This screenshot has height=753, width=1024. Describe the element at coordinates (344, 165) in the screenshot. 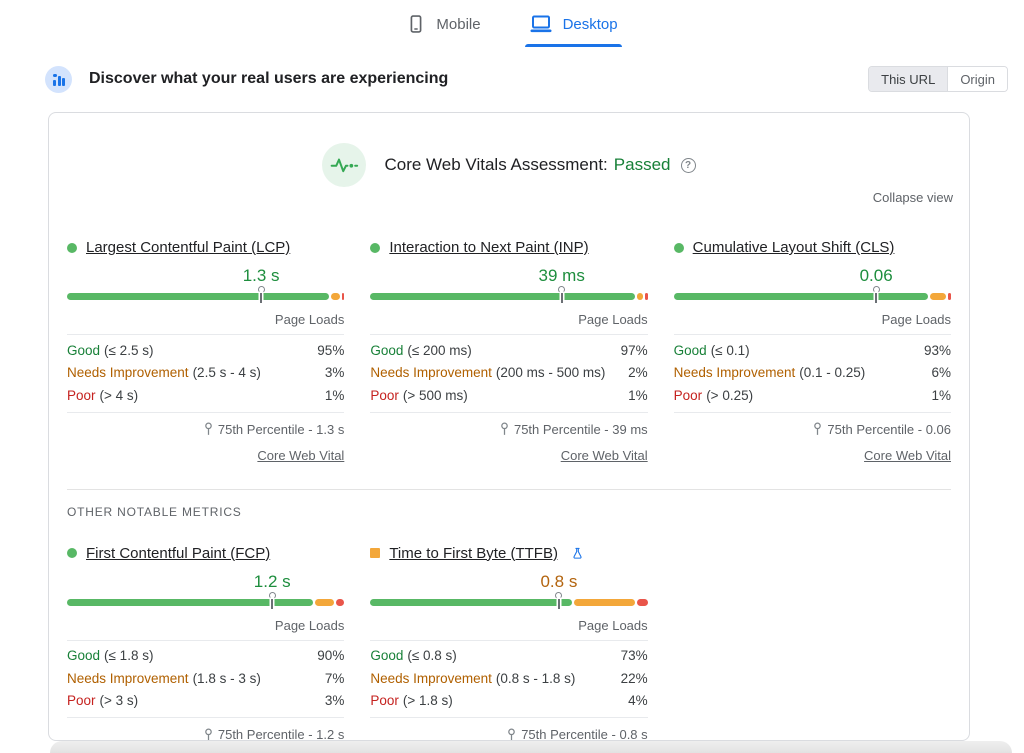

I see `pulse-icon` at that location.